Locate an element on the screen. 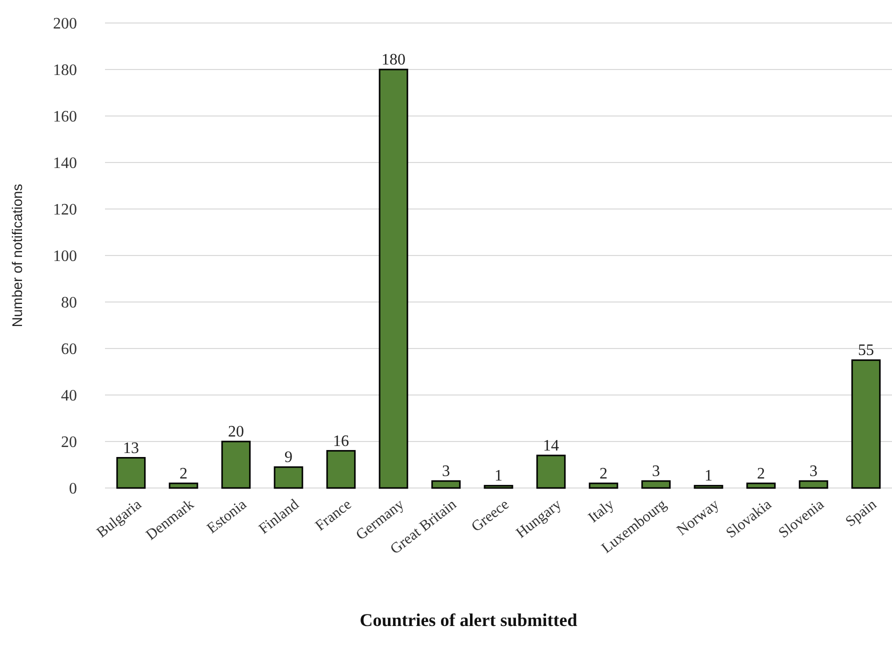 The height and width of the screenshot is (646, 892). y-tick-label: 80 is located at coordinates (69, 303).